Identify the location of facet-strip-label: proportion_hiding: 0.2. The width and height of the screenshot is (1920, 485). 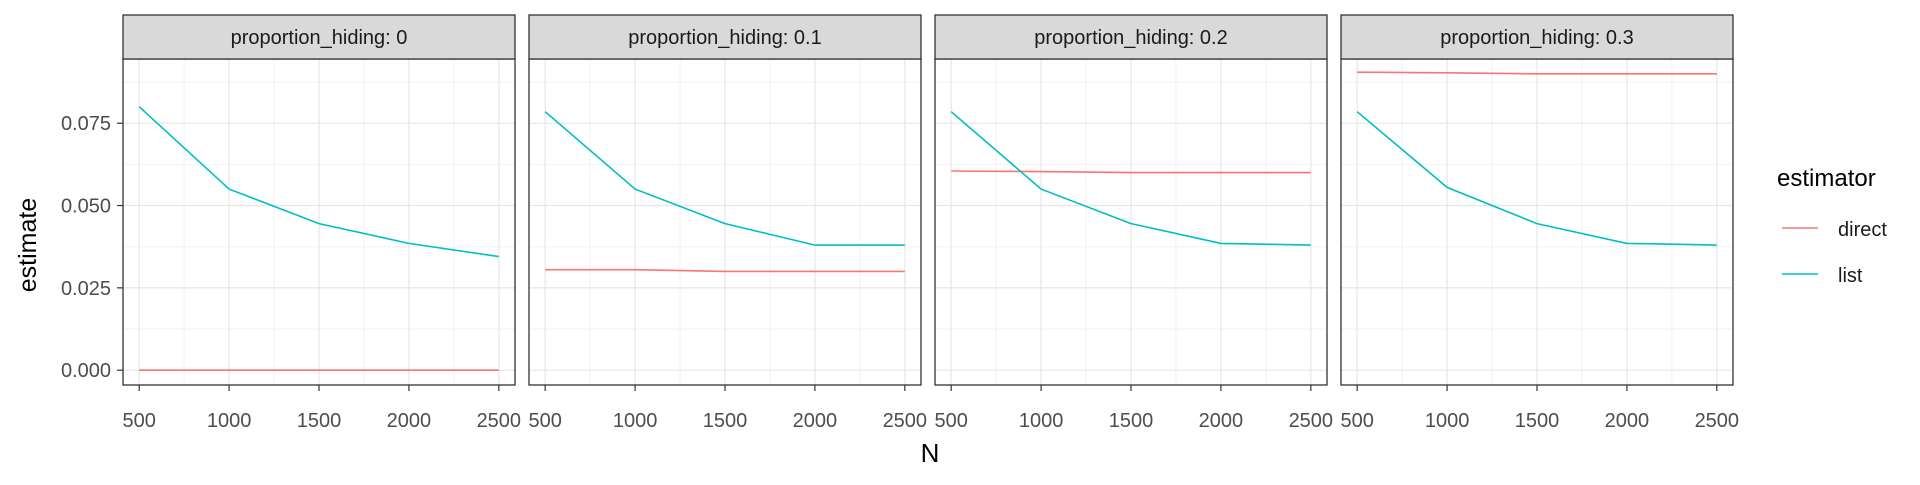
(1130, 38).